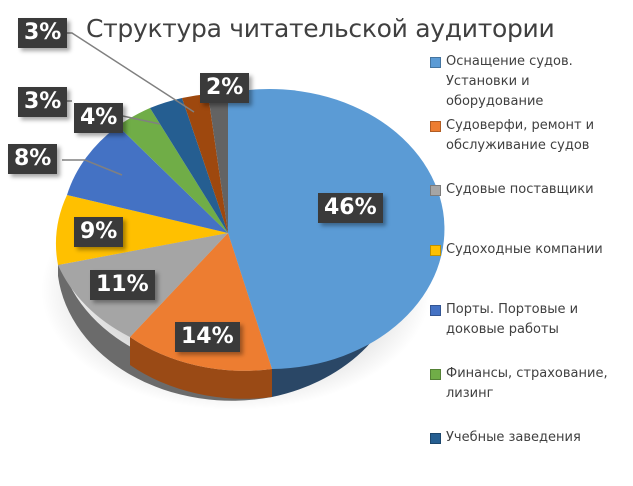 This screenshot has width=633, height=486. Describe the element at coordinates (122, 285) in the screenshot. I see `data-label-11pct: 11%` at that location.